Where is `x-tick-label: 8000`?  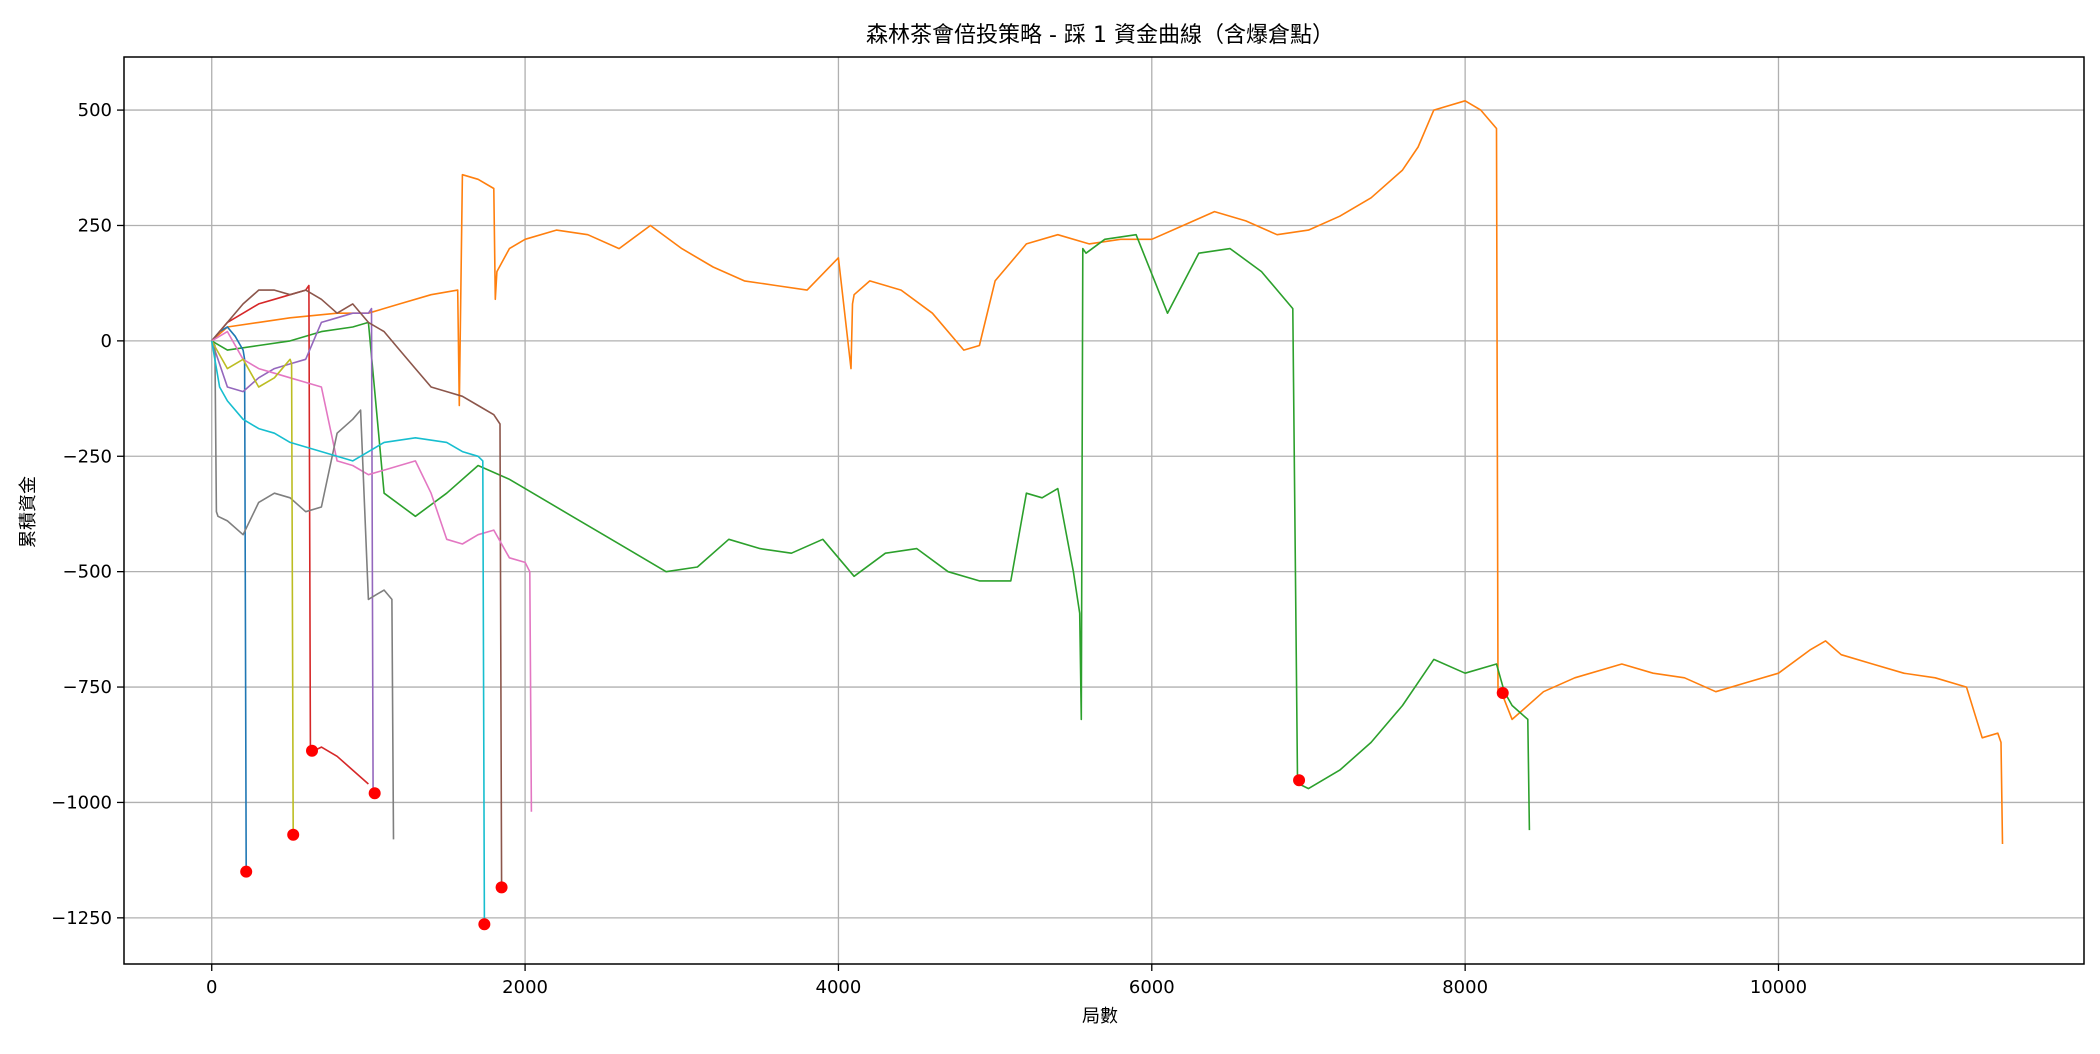
x-tick-label: 8000 is located at coordinates (1465, 987).